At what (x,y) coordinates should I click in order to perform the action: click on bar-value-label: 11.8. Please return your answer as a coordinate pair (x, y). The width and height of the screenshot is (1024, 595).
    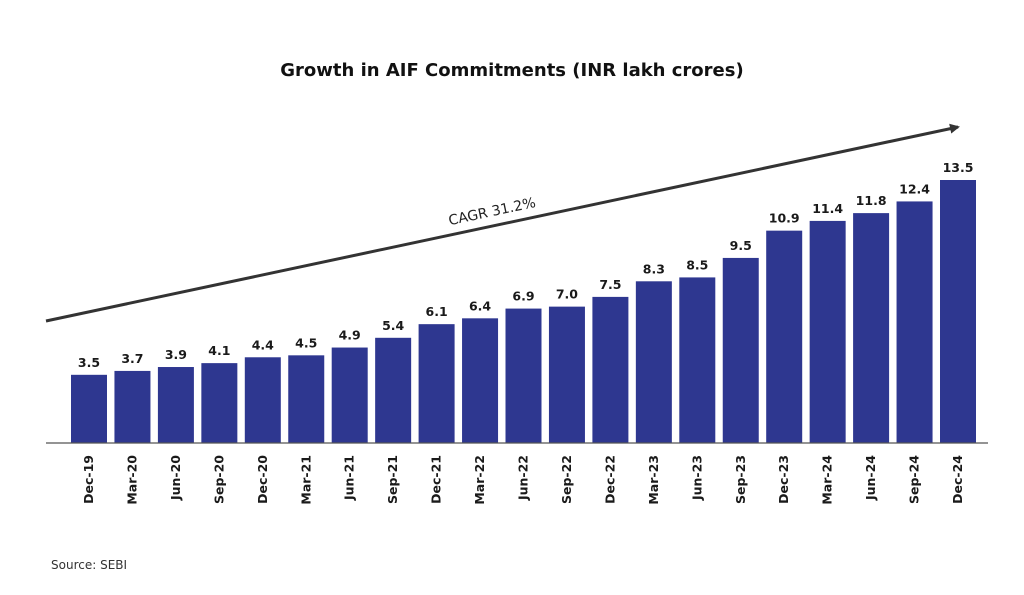
    Looking at the image, I should click on (871, 200).